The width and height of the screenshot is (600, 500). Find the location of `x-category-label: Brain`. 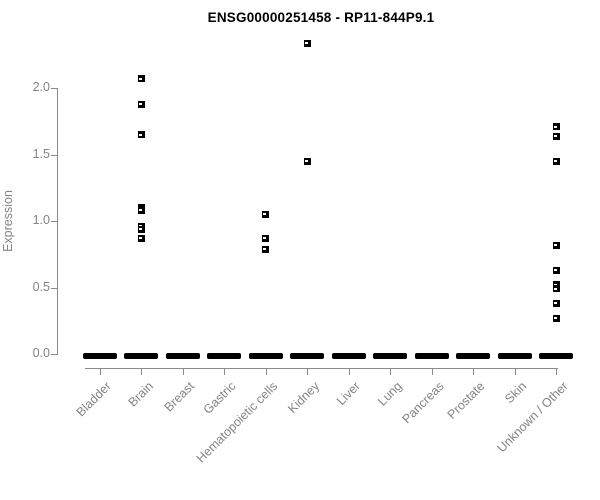

x-category-label: Brain is located at coordinates (140, 394).